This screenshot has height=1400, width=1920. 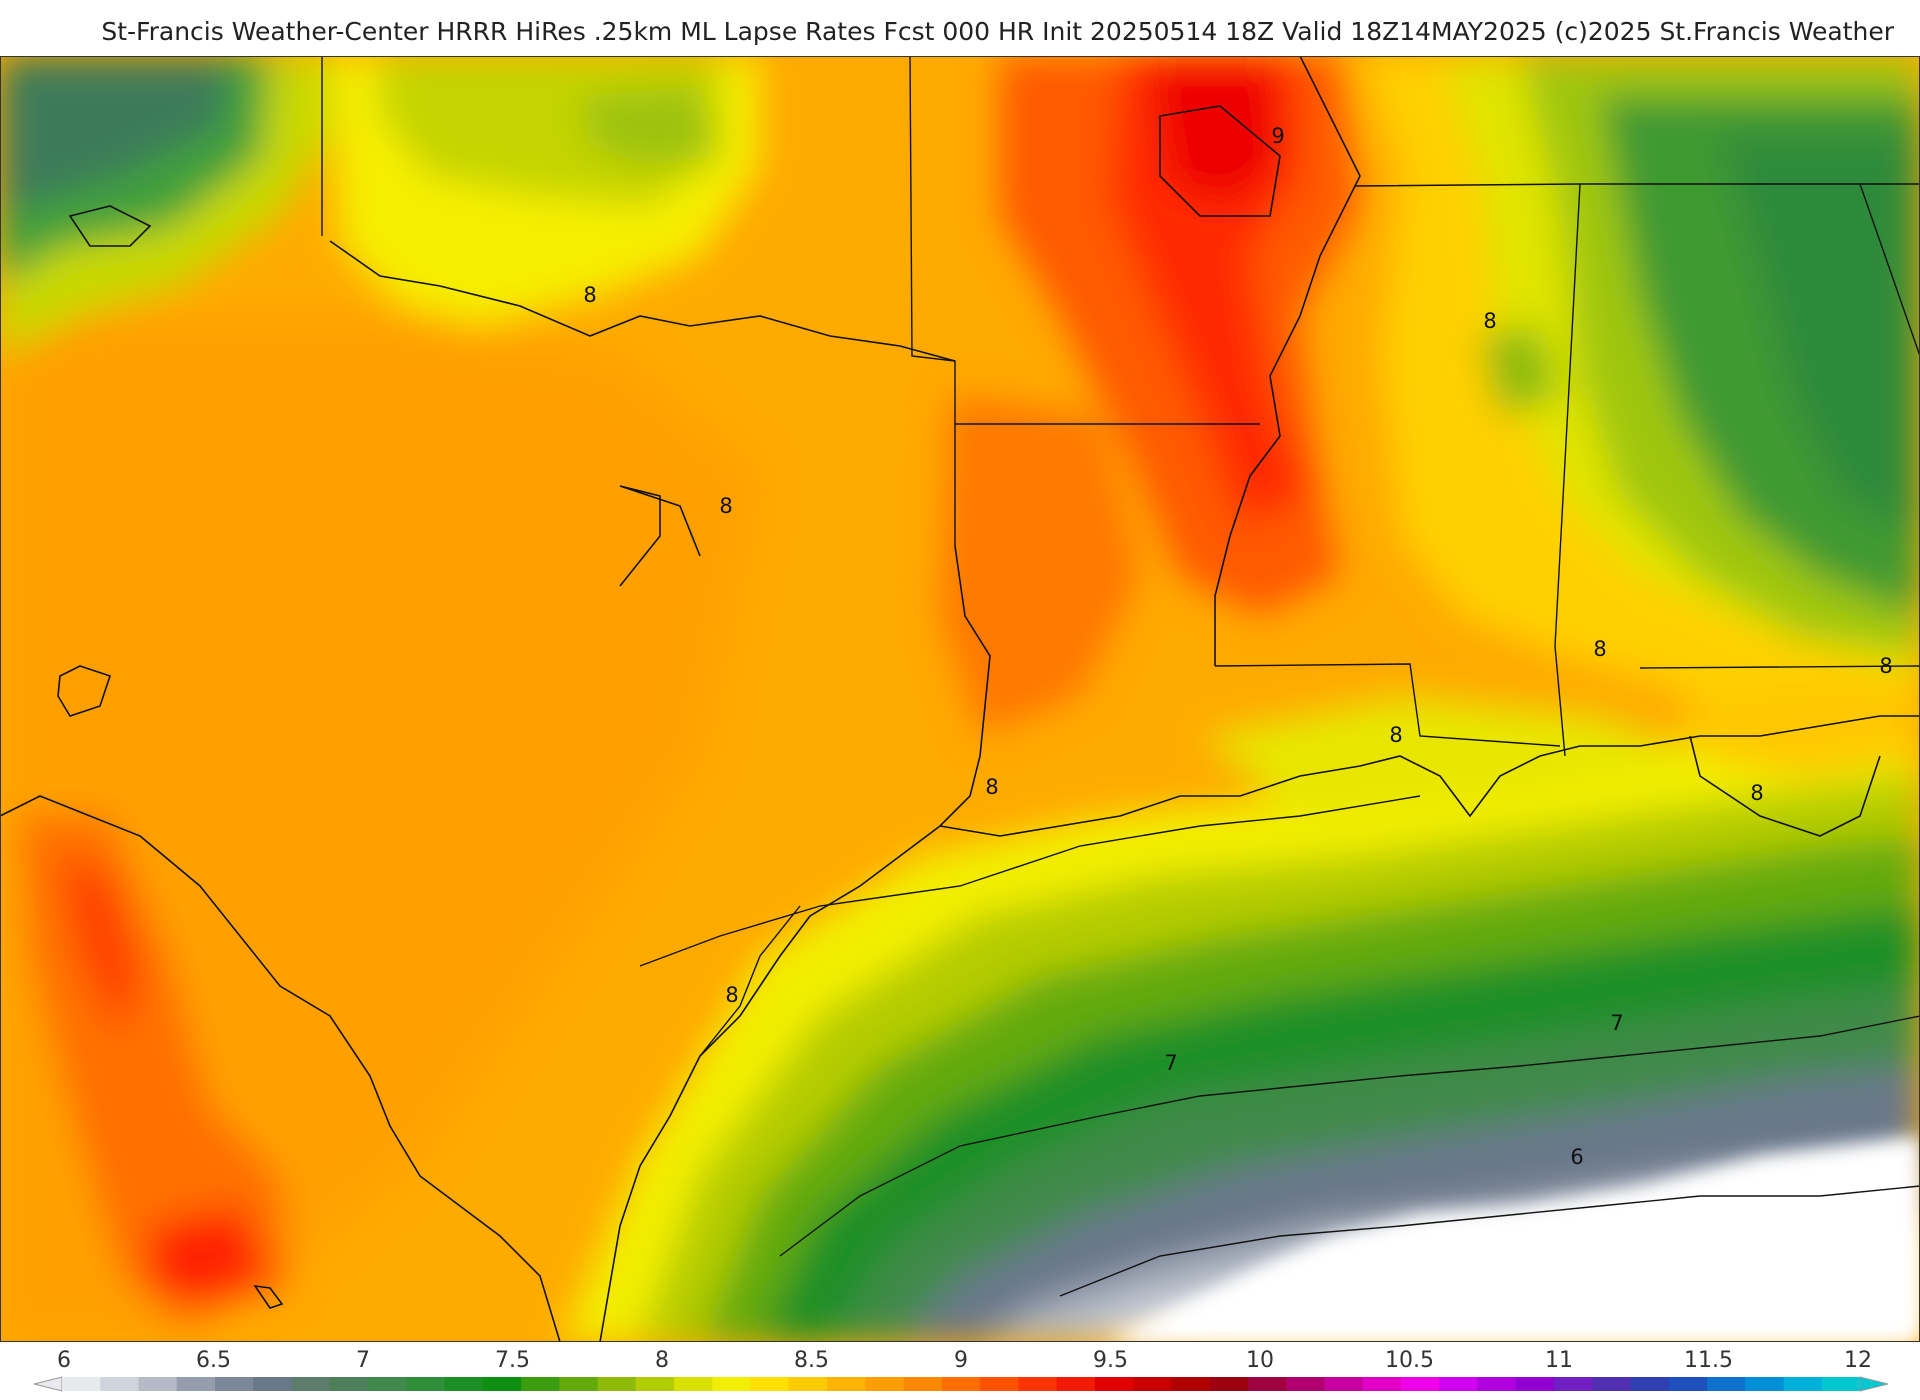 I want to click on contour-label-6: 6, so click(x=1576, y=1157).